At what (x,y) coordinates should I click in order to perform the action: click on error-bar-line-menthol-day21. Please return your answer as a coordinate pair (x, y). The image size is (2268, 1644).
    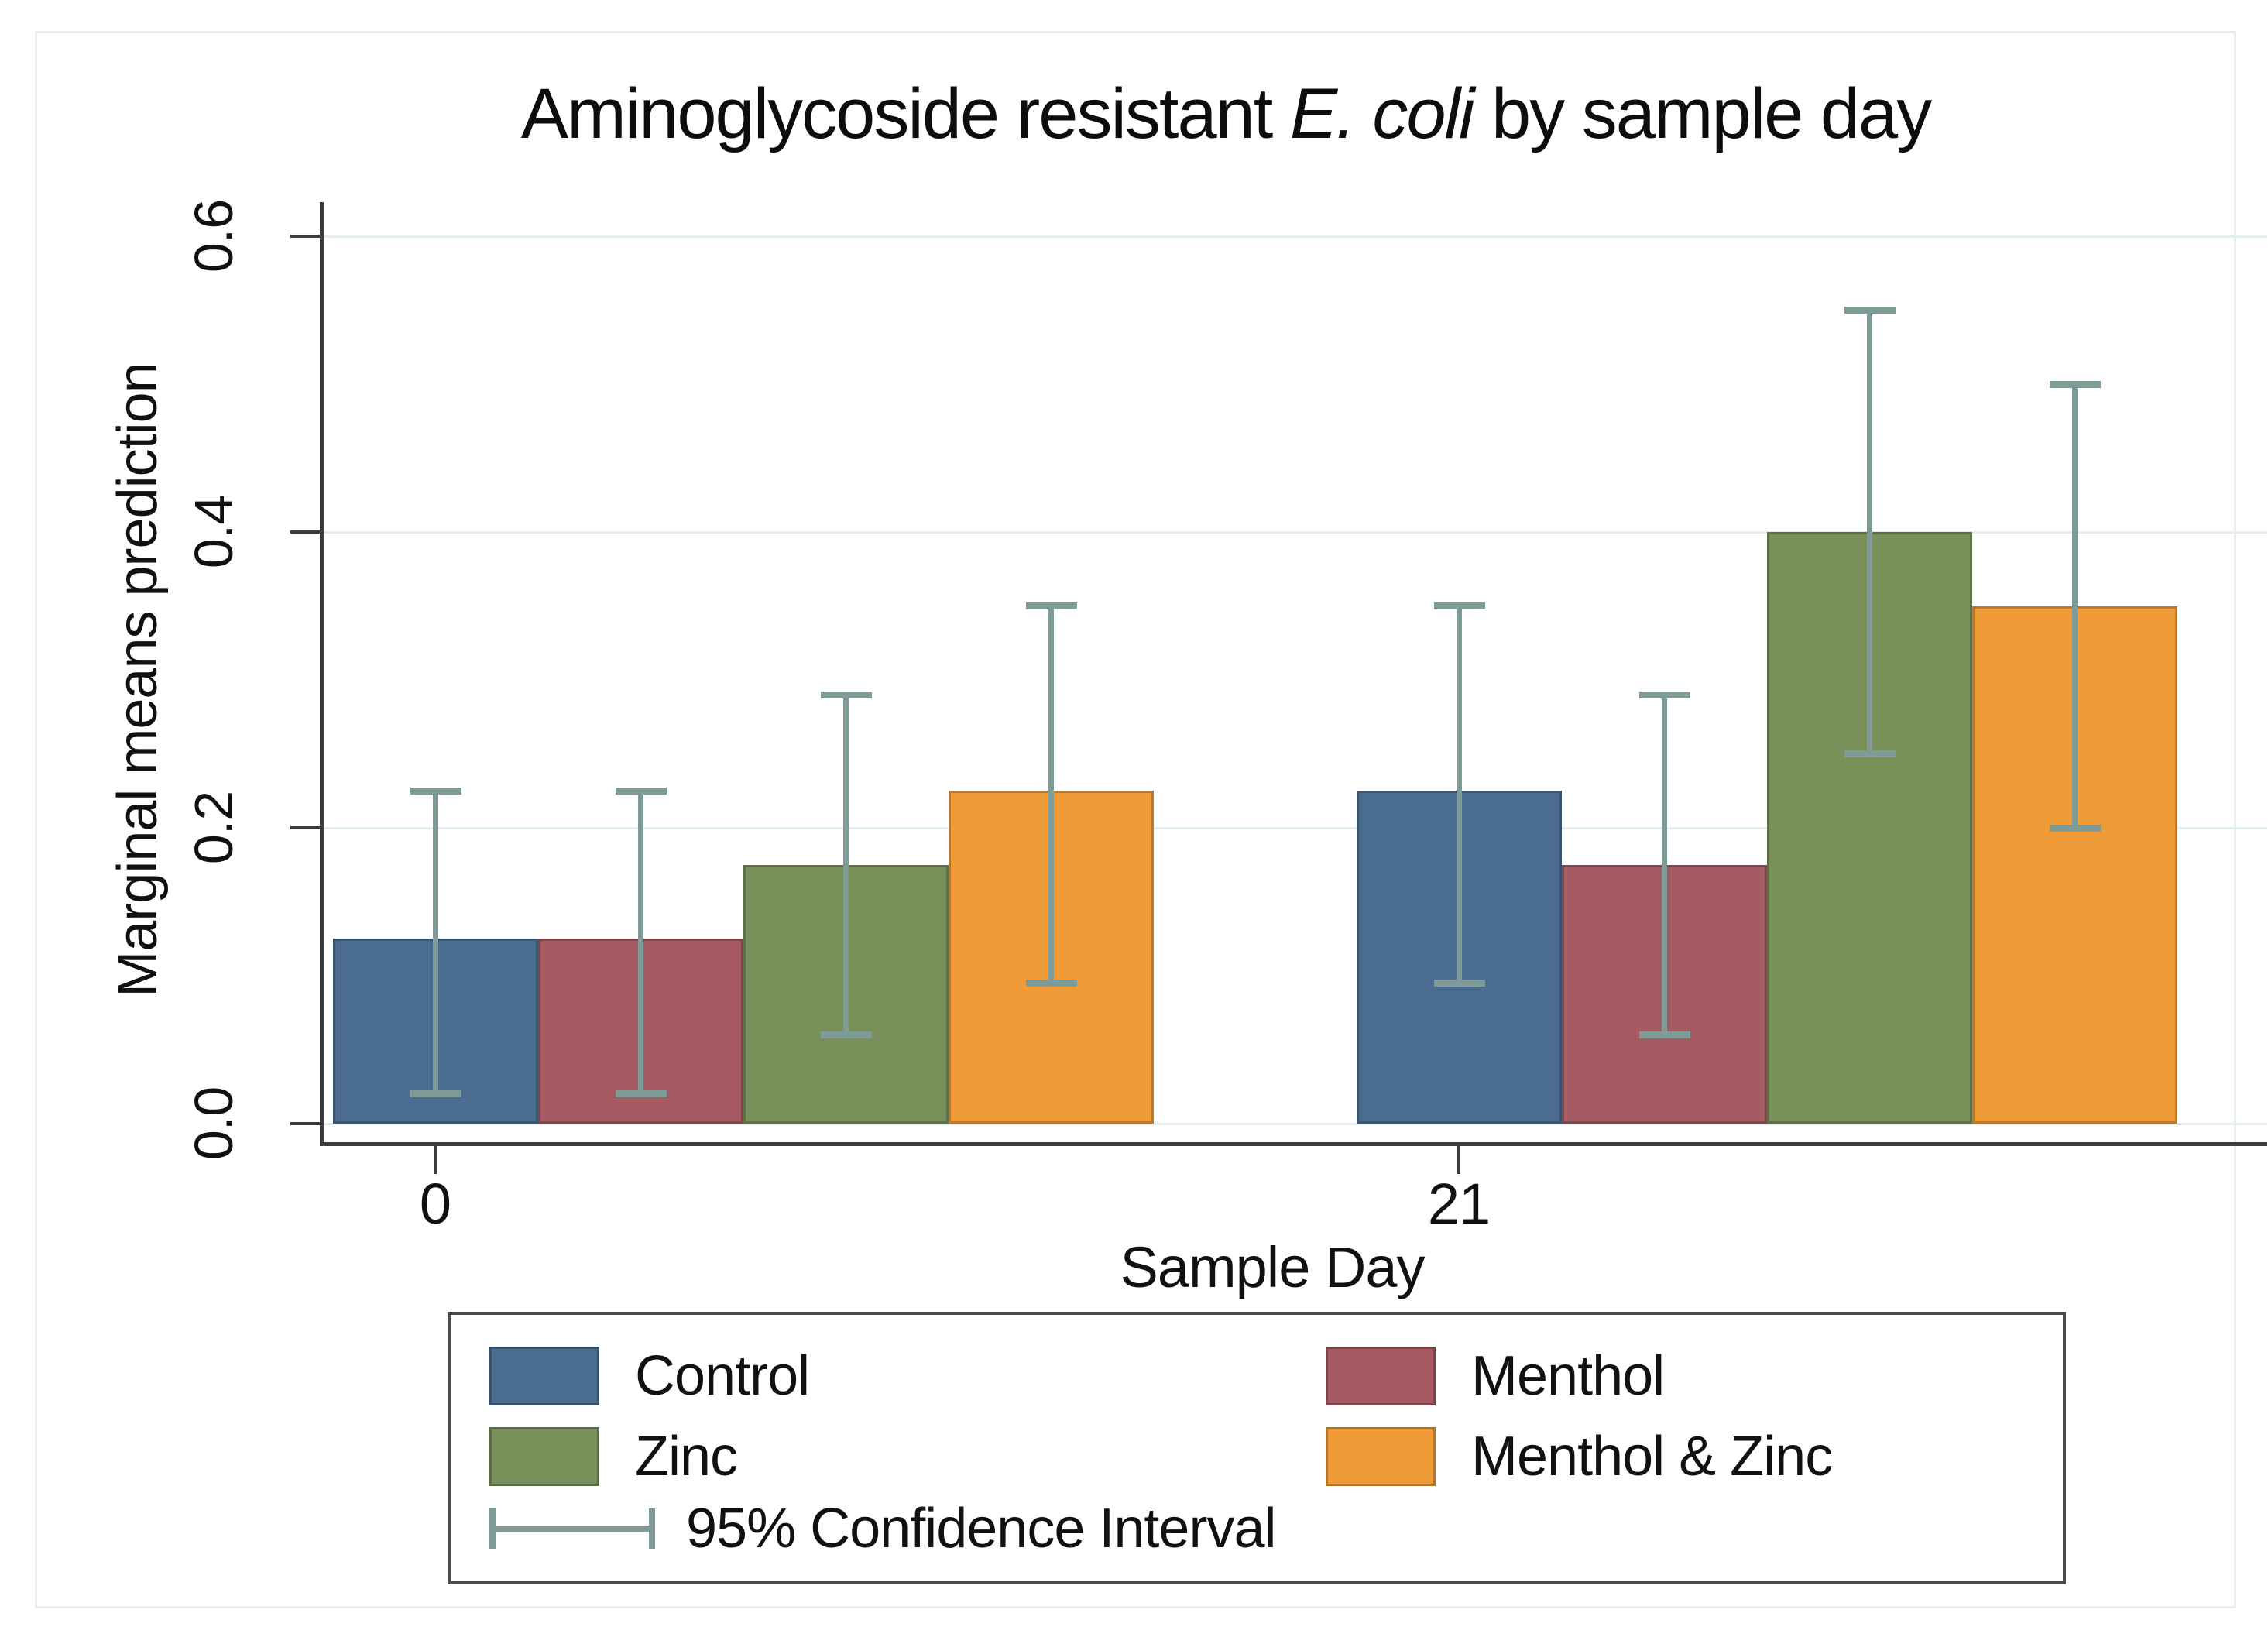
    Looking at the image, I should click on (1664, 865).